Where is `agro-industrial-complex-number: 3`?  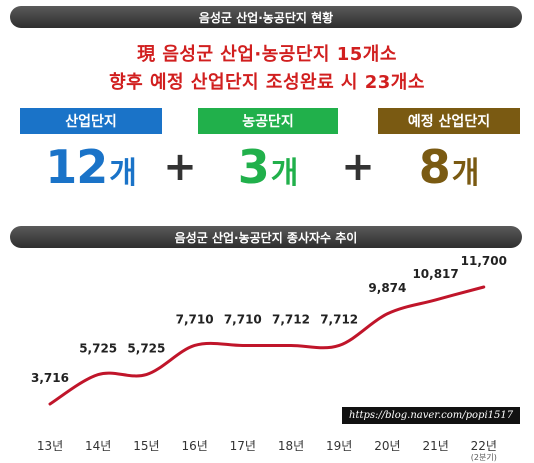
agro-industrial-complex-number: 3 is located at coordinates (253, 167).